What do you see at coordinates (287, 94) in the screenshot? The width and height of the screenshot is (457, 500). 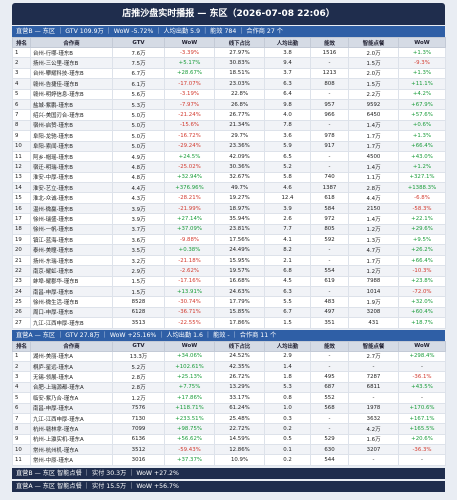 I see `table-cell: 6.4` at bounding box center [287, 94].